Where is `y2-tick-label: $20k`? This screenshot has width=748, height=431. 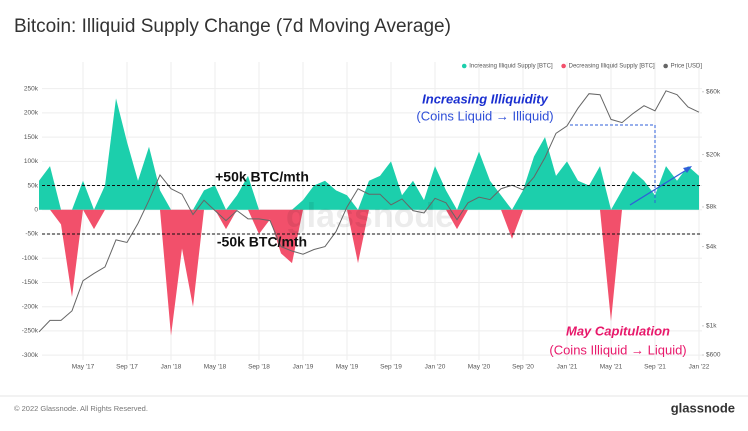
y2-tick-label: $20k is located at coordinates (713, 154).